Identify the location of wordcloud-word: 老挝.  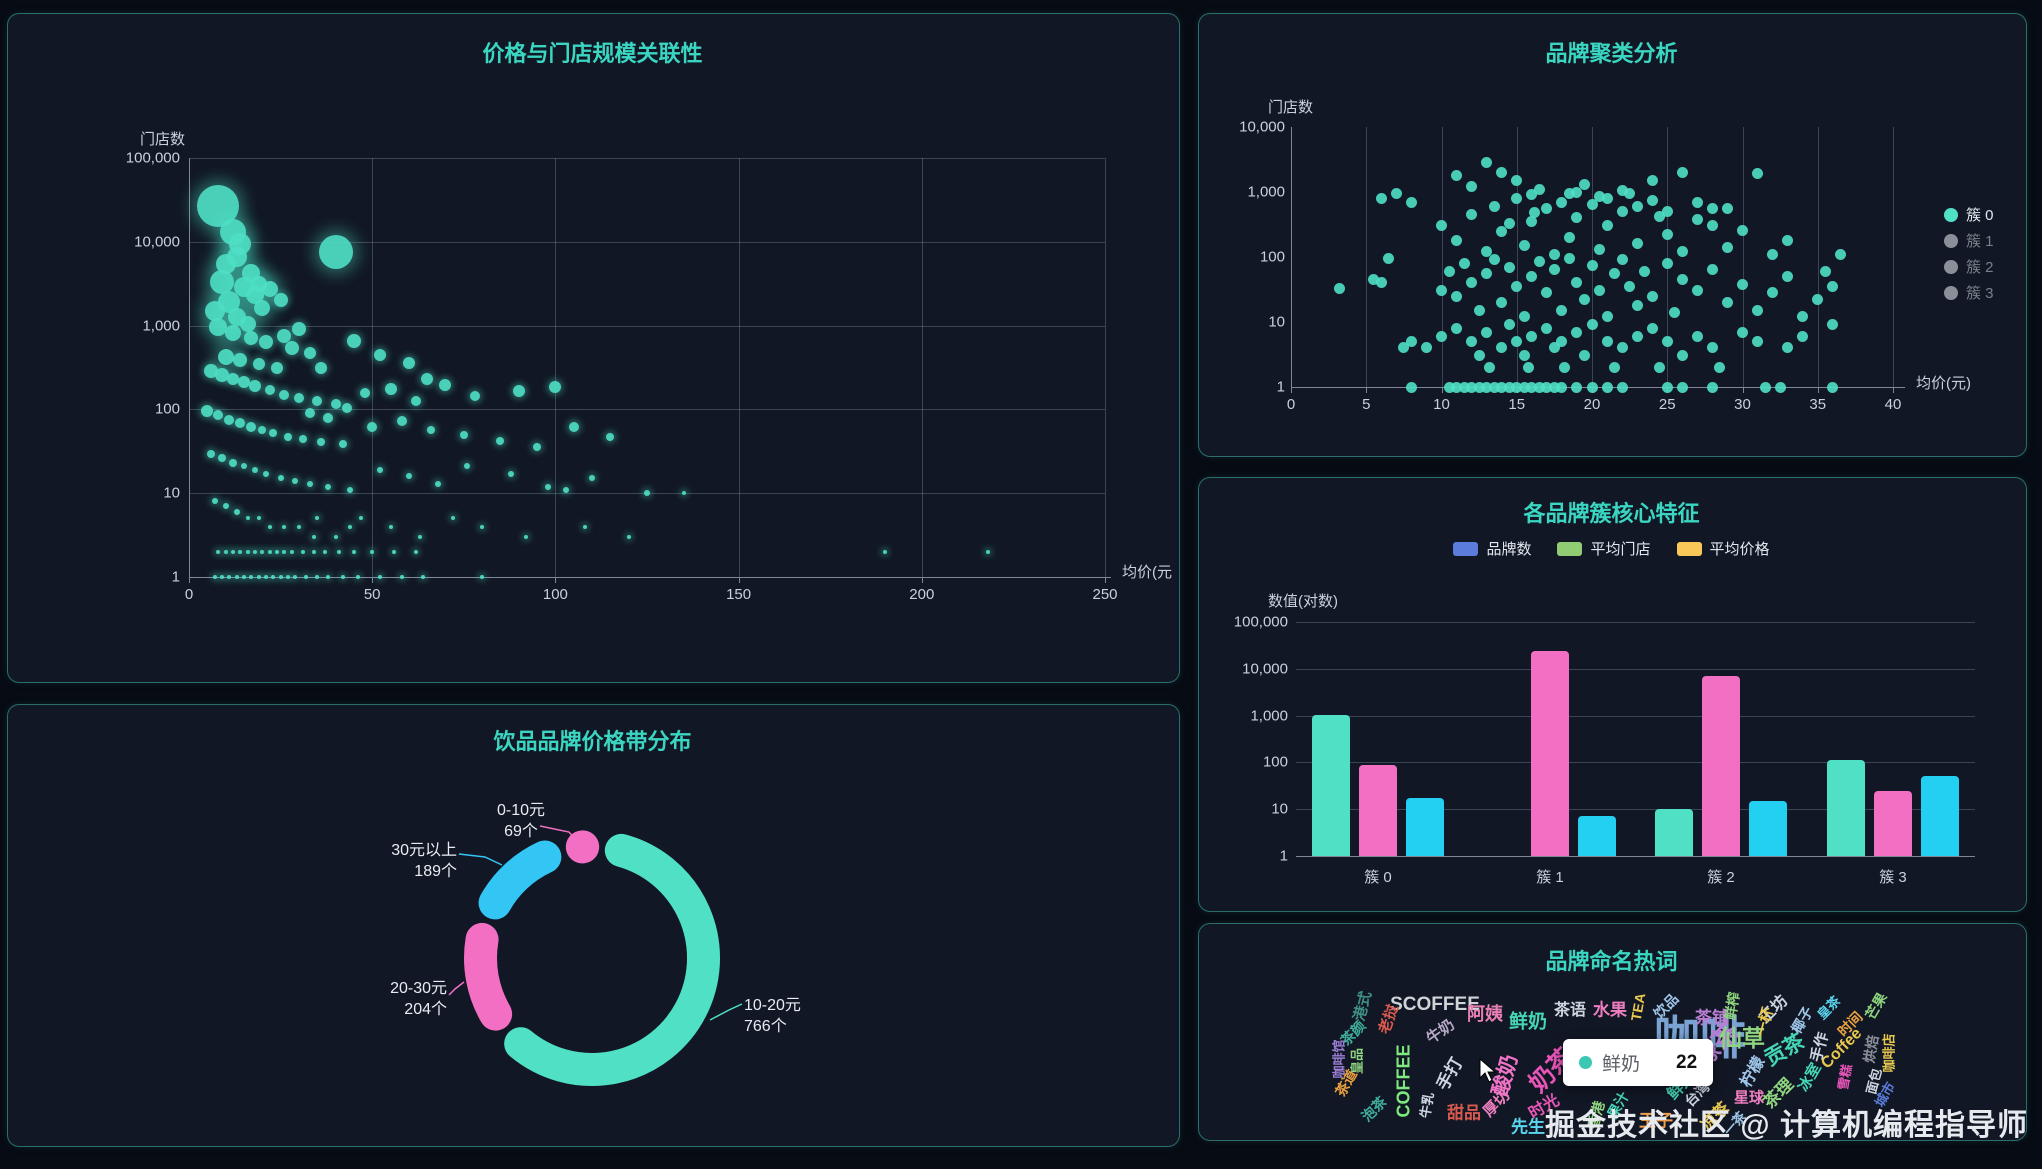
(1389, 1019).